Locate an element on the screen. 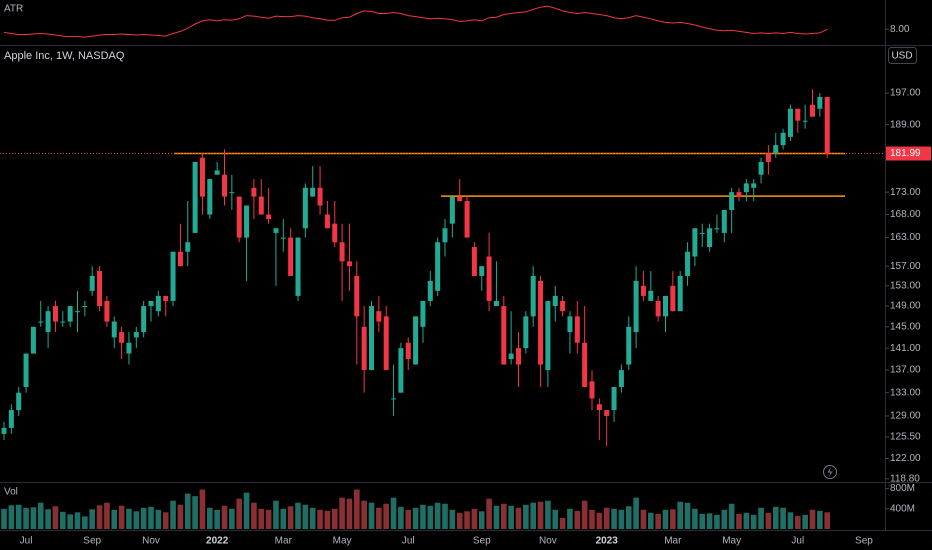  y-tick-label: 149.00 is located at coordinates (905, 306).